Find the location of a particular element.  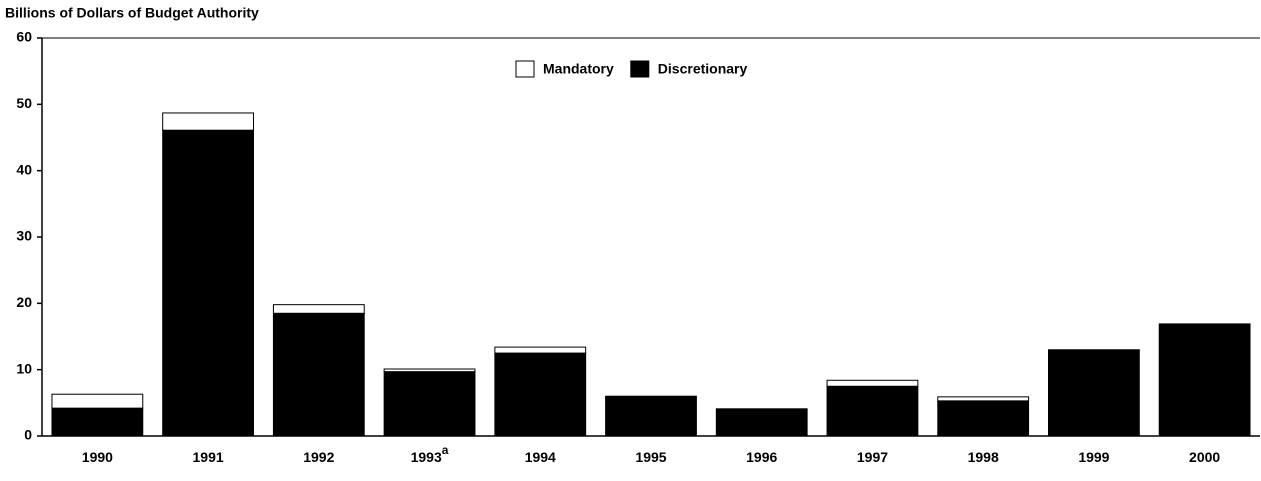

category: 1998 is located at coordinates (983, 457).